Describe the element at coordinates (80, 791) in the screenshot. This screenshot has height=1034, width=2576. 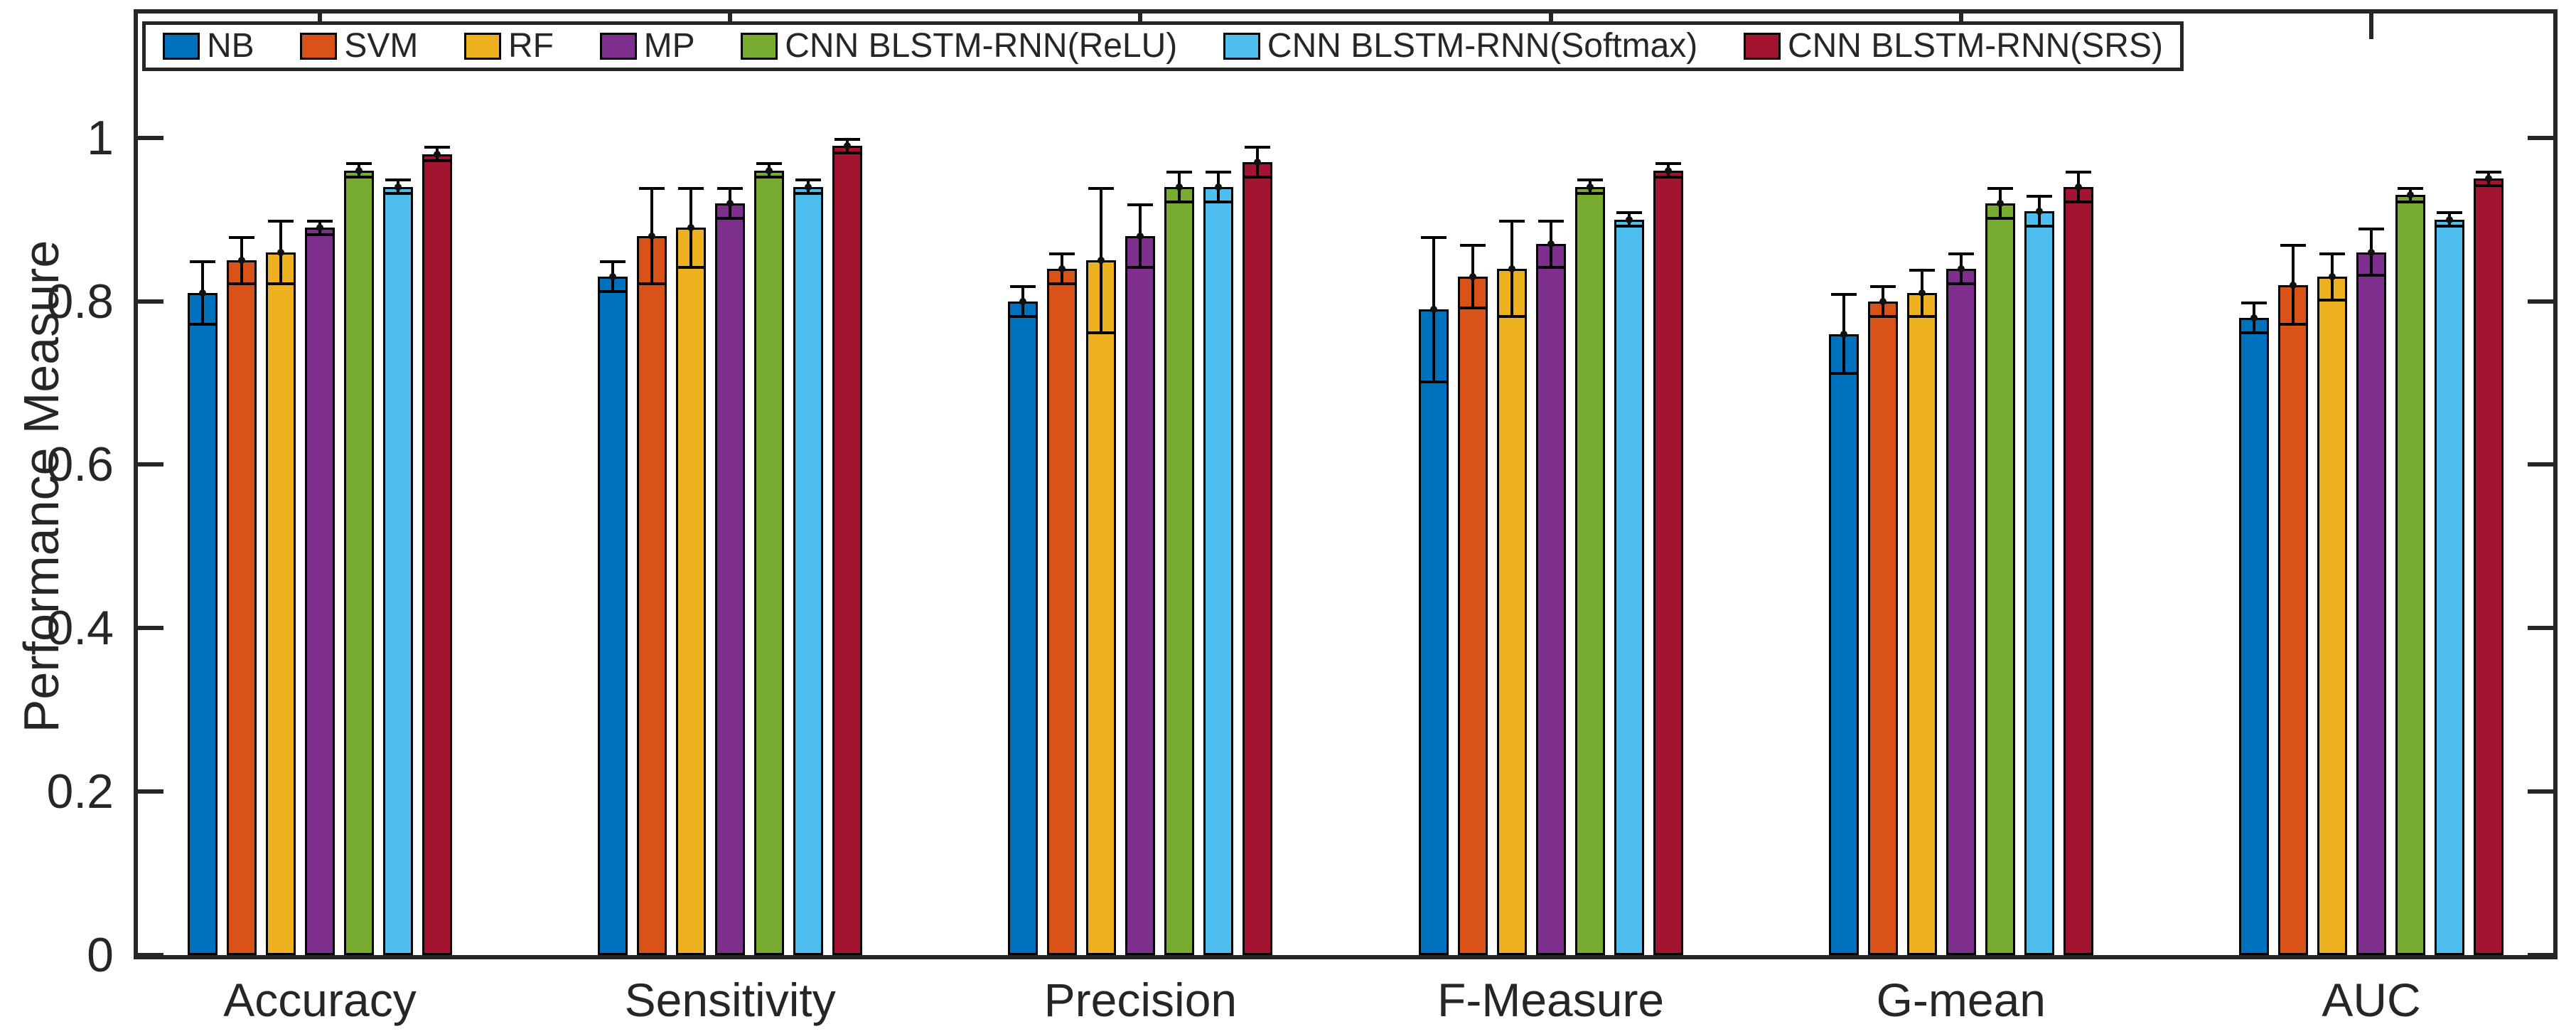
I see `y-tick-label: 0.2` at that location.